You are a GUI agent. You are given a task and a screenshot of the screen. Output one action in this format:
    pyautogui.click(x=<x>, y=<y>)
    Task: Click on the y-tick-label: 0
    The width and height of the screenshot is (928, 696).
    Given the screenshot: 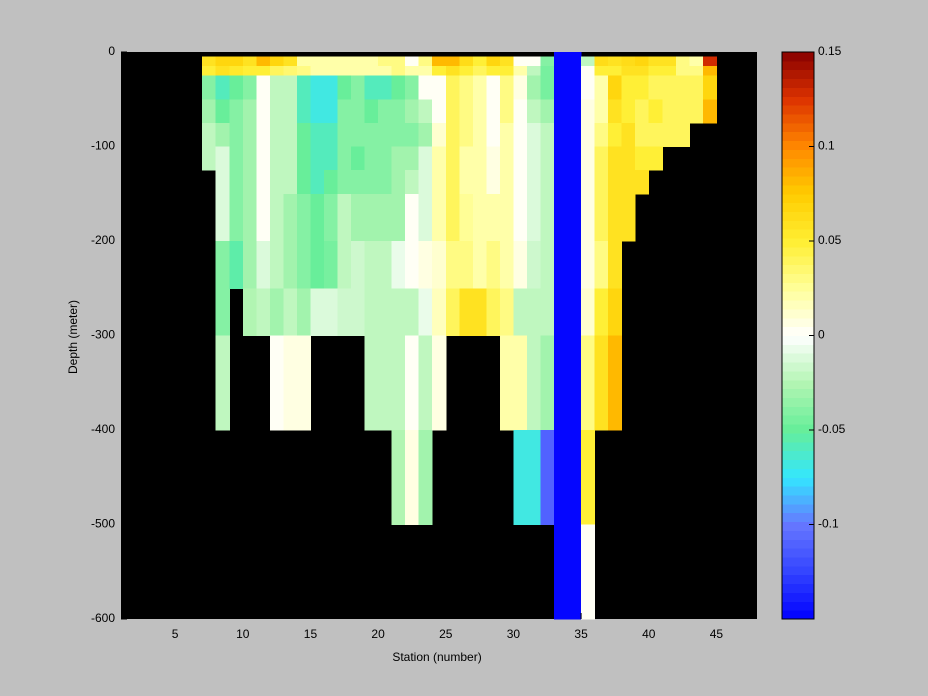 What is the action you would take?
    pyautogui.click(x=111, y=51)
    